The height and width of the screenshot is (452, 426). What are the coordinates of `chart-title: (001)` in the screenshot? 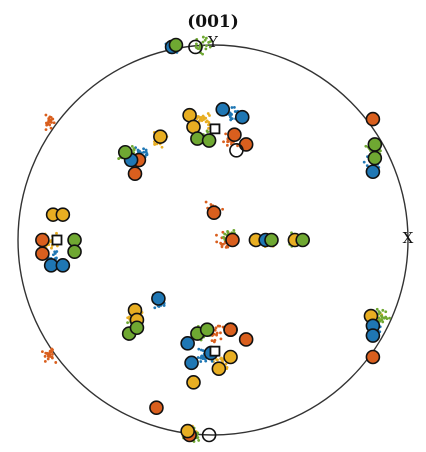 It's located at (213, 22).